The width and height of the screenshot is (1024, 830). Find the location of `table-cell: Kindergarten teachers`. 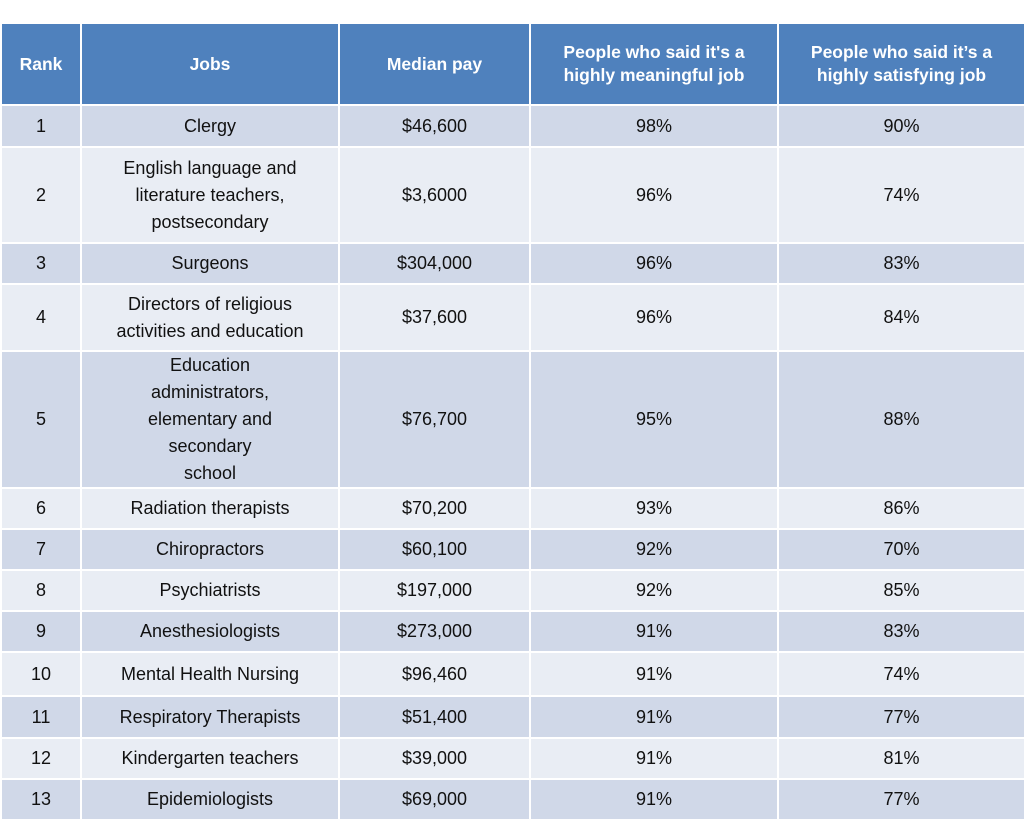

table-cell: Kindergarten teachers is located at coordinates (210, 758).